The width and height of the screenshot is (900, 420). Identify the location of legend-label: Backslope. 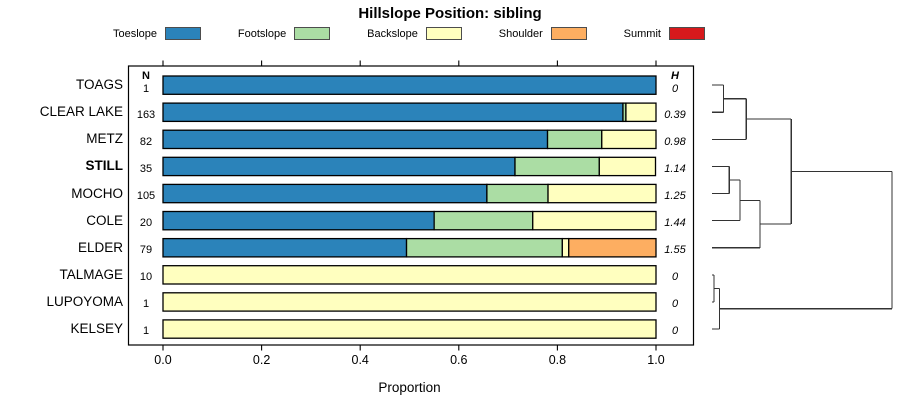
(392, 33).